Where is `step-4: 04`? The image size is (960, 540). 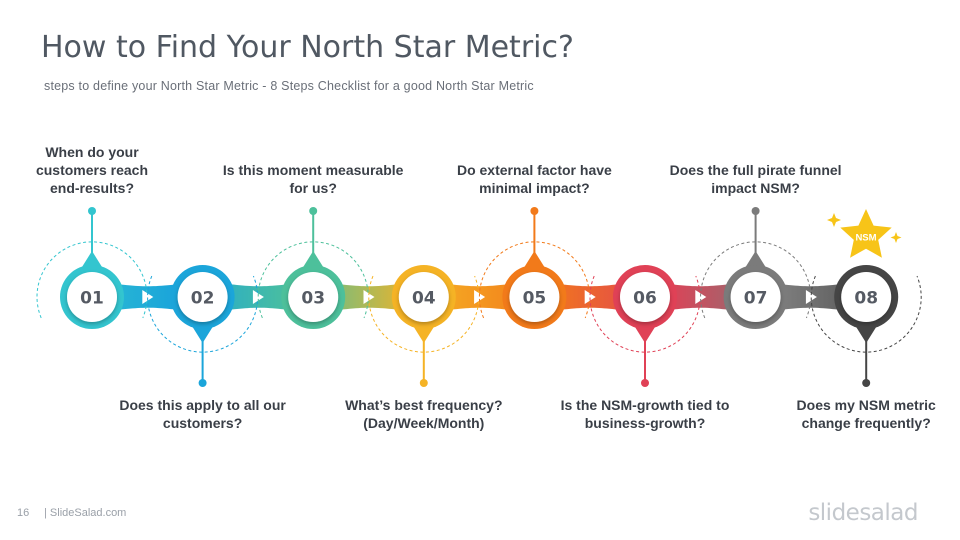 step-4: 04 is located at coordinates (427, 326).